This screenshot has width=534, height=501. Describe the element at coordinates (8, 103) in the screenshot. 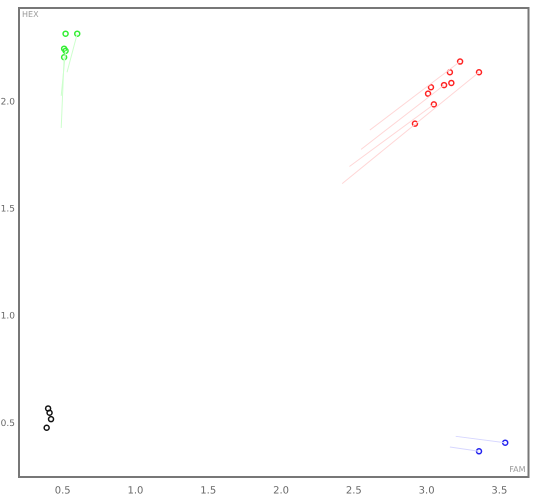

I see `y-tick-label: 2.0` at that location.